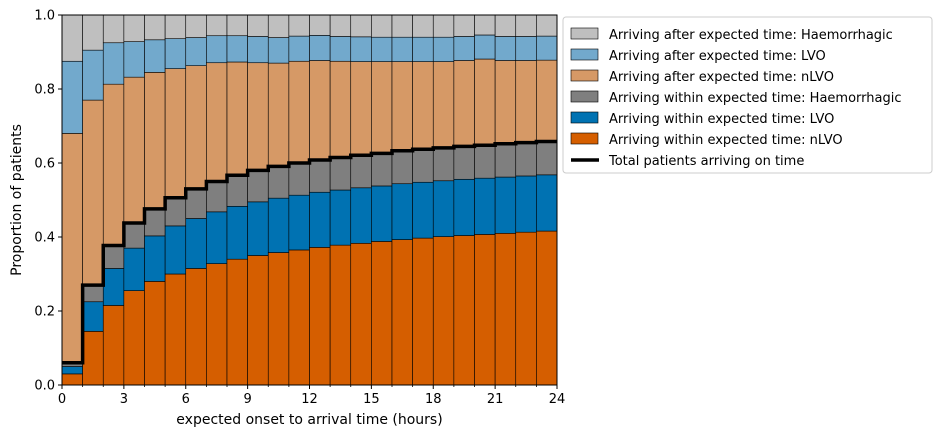 Image resolution: width=936 pixels, height=438 pixels. I want to click on x-tick-label: 6, so click(186, 399).